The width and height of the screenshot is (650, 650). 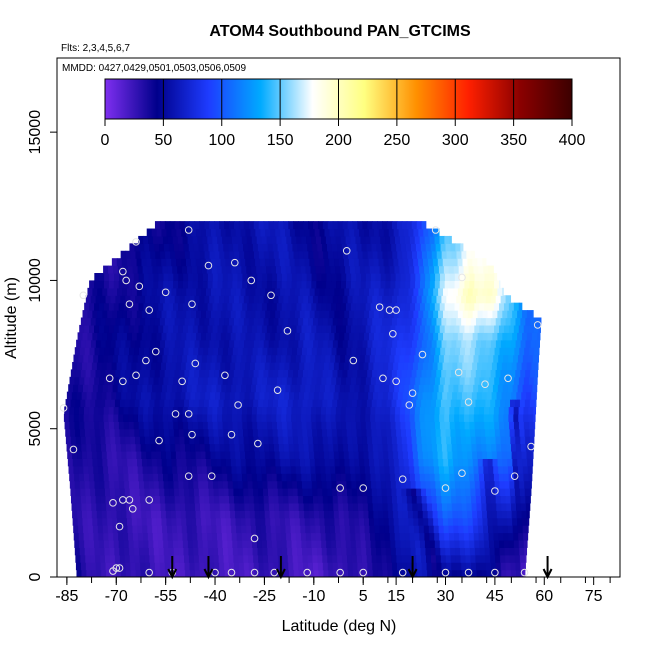 I want to click on colorbar-ticks: 0 50 100 150 200 250 300 350 400, so click(x=343, y=114).